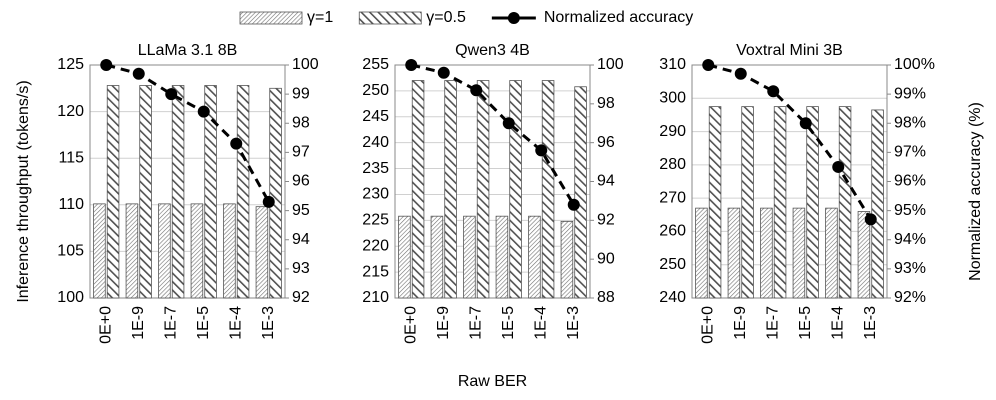  Describe the element at coordinates (23, 191) in the screenshot. I see `y-axis-title: Inference throughput (tokens/s)` at that location.